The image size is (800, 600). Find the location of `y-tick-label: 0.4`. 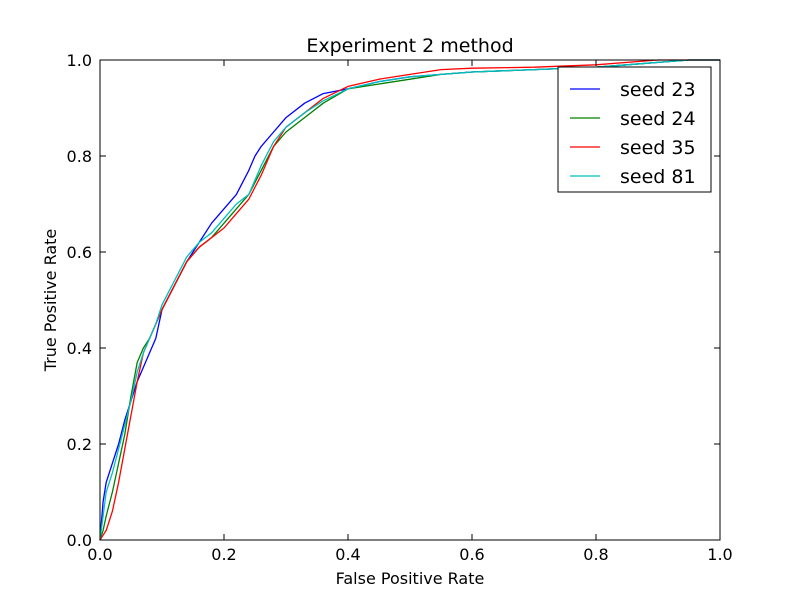

y-tick-label: 0.4 is located at coordinates (79, 348).